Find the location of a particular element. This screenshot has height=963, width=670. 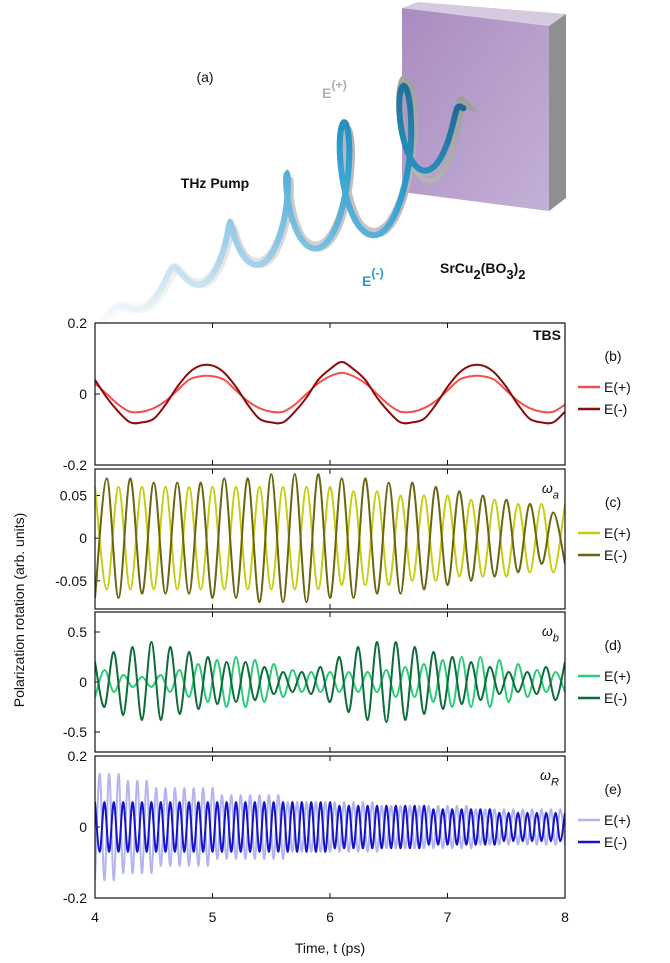

helix-blue is located at coordinates (282, 204).